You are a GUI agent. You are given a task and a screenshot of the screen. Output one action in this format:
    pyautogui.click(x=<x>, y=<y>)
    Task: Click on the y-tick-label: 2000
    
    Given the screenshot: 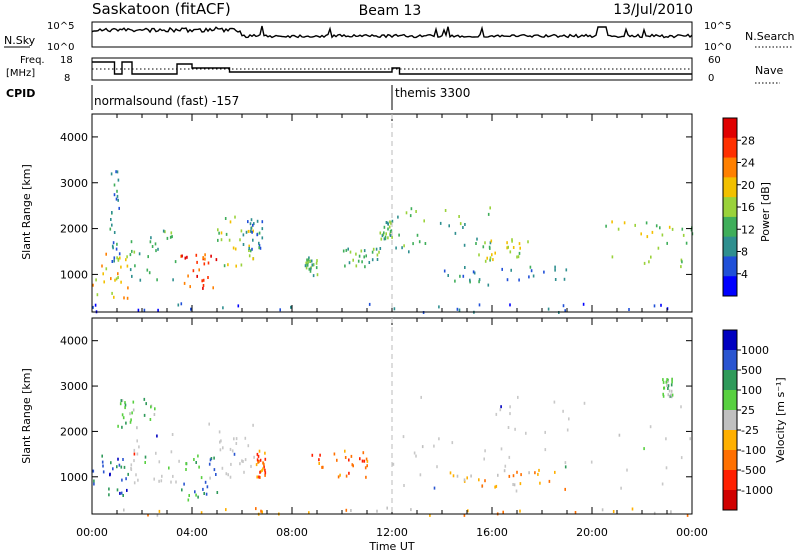 What is the action you would take?
    pyautogui.click(x=74, y=431)
    